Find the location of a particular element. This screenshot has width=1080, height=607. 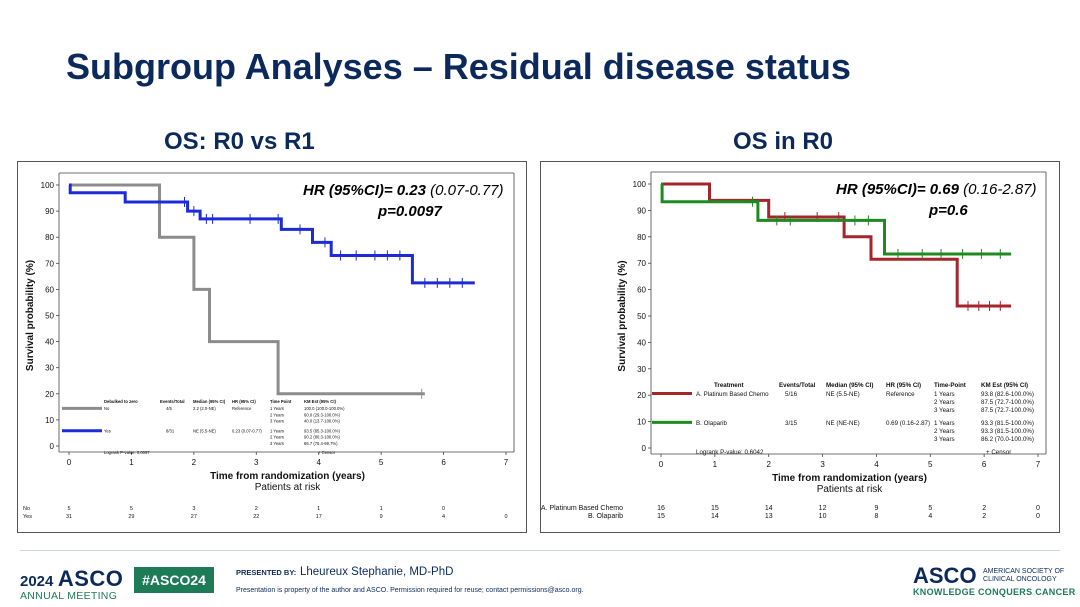

right-panel-title: OS in R0 is located at coordinates (783, 141).